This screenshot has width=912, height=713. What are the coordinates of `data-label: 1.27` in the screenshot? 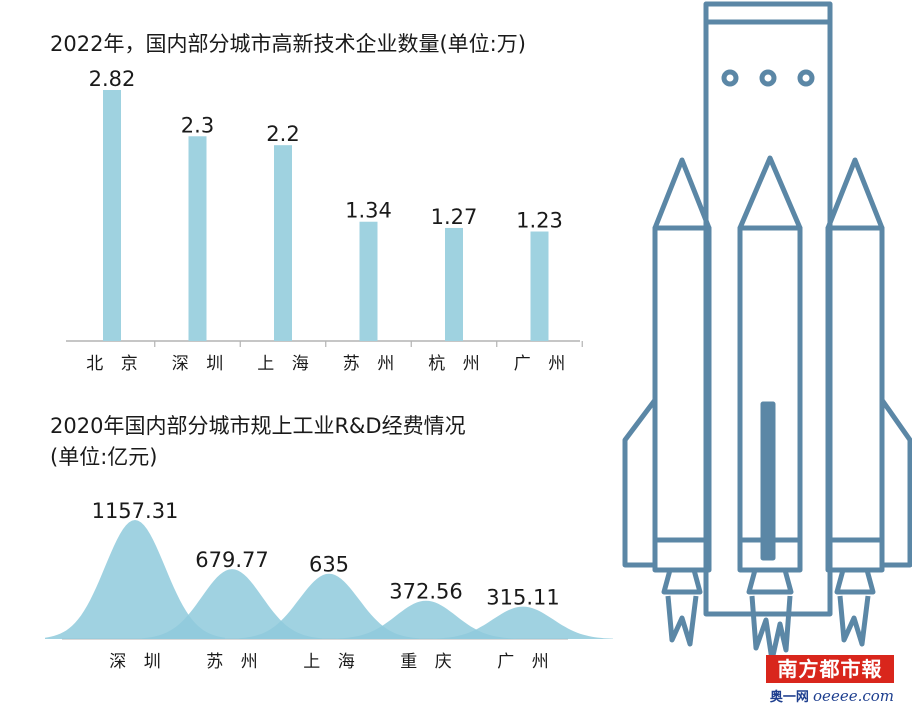 It's located at (454, 217).